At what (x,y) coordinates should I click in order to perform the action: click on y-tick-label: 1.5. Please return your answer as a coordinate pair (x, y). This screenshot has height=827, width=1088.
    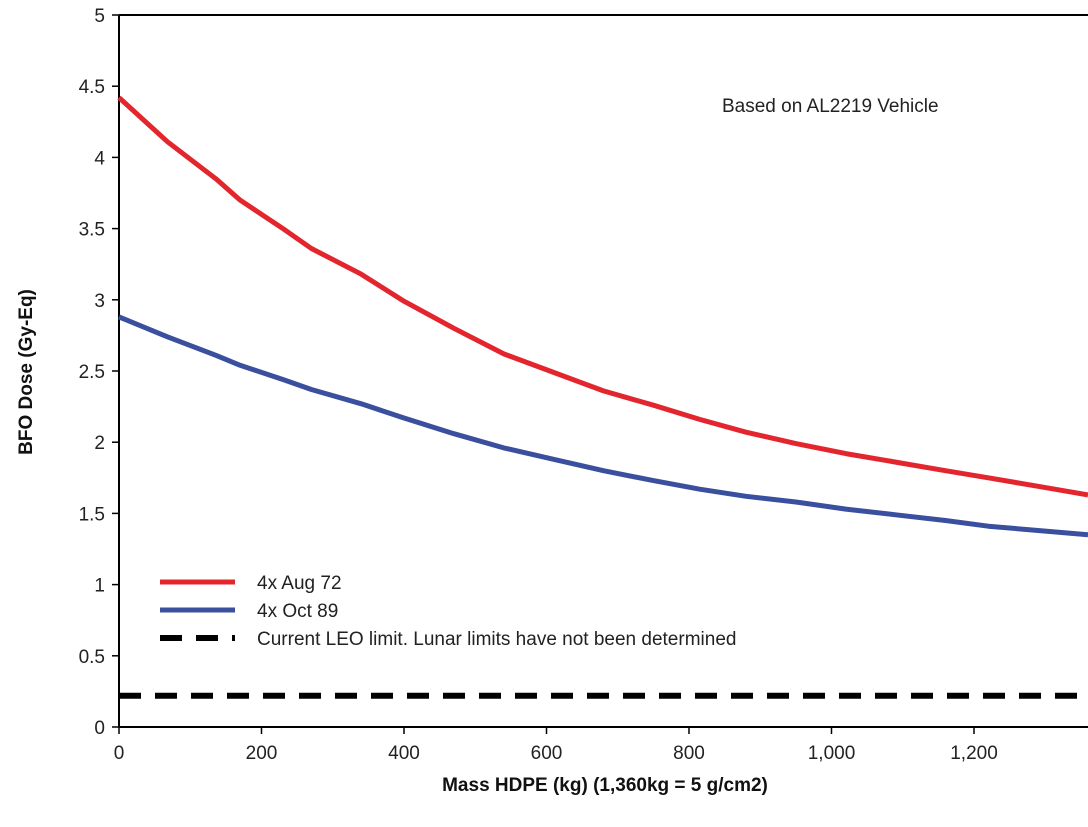
    Looking at the image, I should click on (92, 514).